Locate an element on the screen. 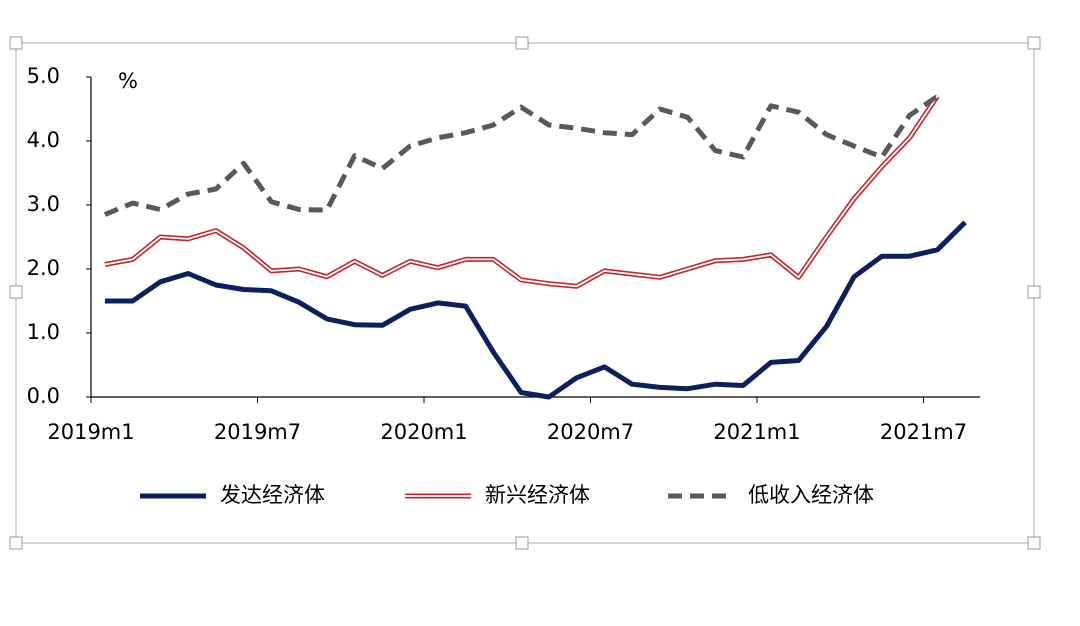 This screenshot has width=1080, height=626. y-tick-label: 5.0 is located at coordinates (43, 76).